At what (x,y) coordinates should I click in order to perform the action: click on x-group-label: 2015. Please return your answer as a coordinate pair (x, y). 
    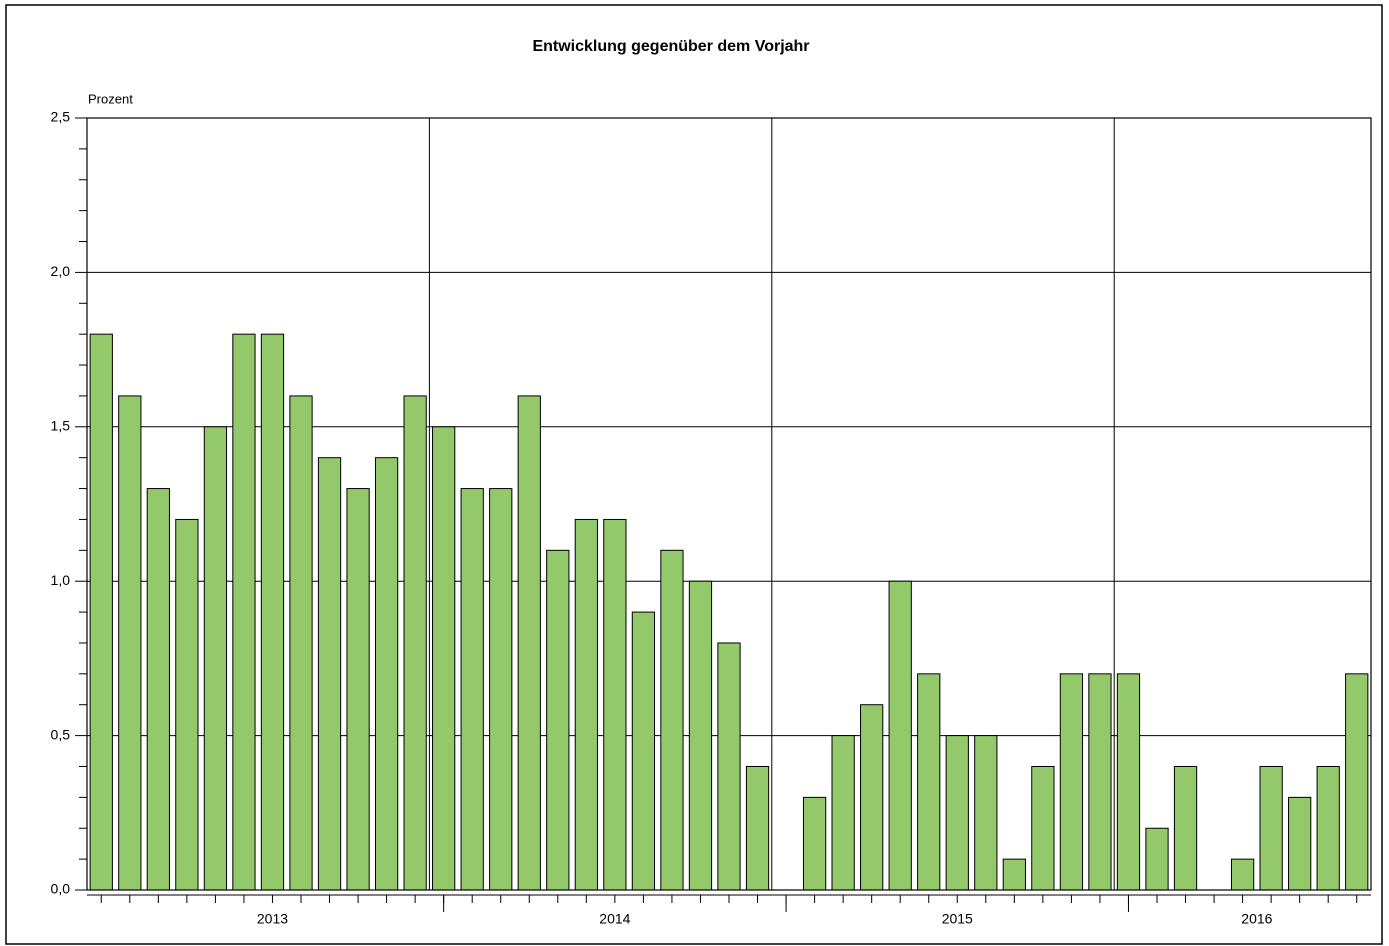
    Looking at the image, I should click on (957, 919).